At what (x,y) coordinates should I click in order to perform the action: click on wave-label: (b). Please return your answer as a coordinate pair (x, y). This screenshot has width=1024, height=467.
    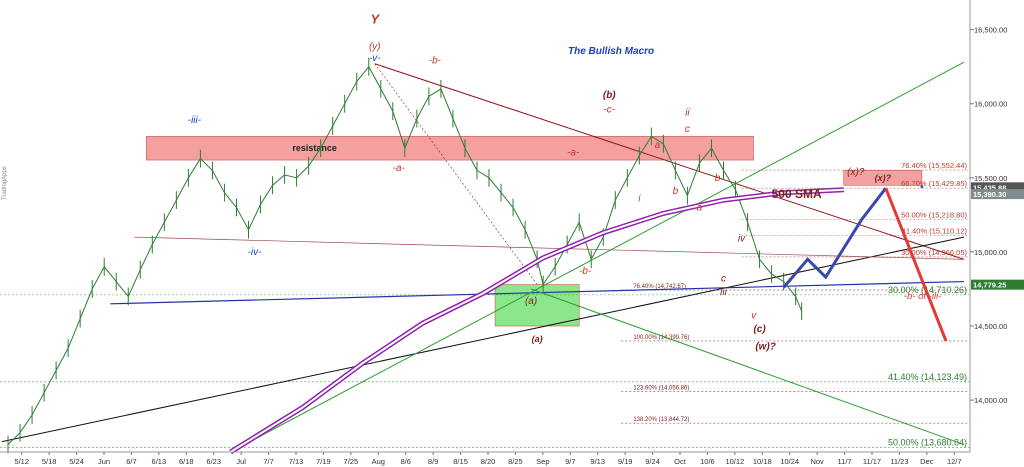
    Looking at the image, I should click on (609, 95).